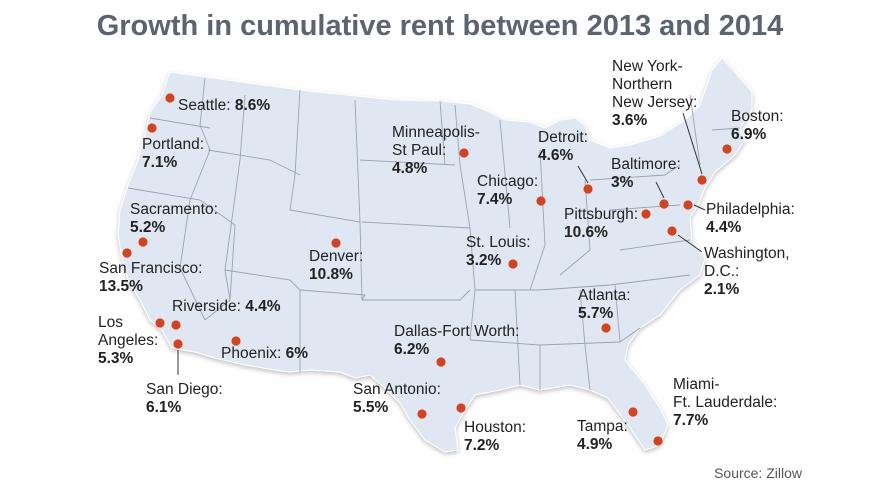 This screenshot has width=880, height=495. What do you see at coordinates (397, 389) in the screenshot?
I see `city-name: San Antonio:` at bounding box center [397, 389].